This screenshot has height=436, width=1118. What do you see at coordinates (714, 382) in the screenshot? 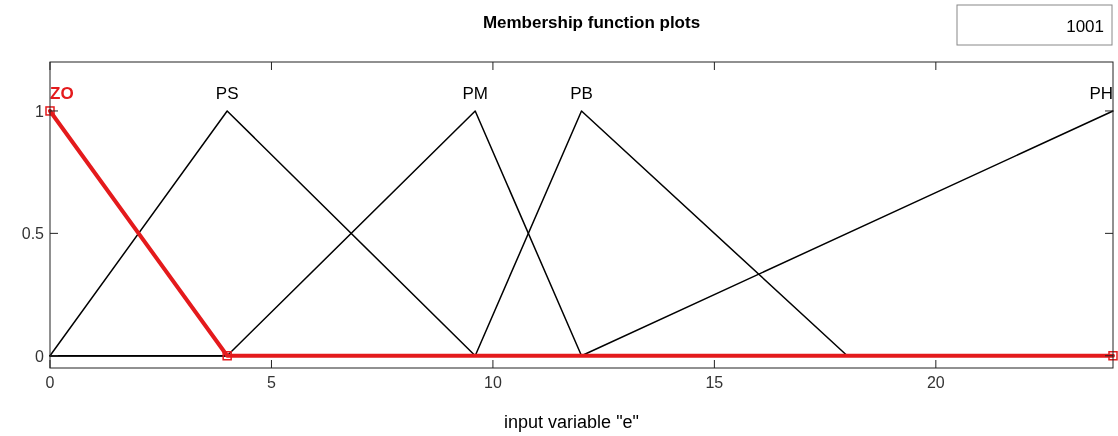
I see `x-tick-label: 15` at bounding box center [714, 382].